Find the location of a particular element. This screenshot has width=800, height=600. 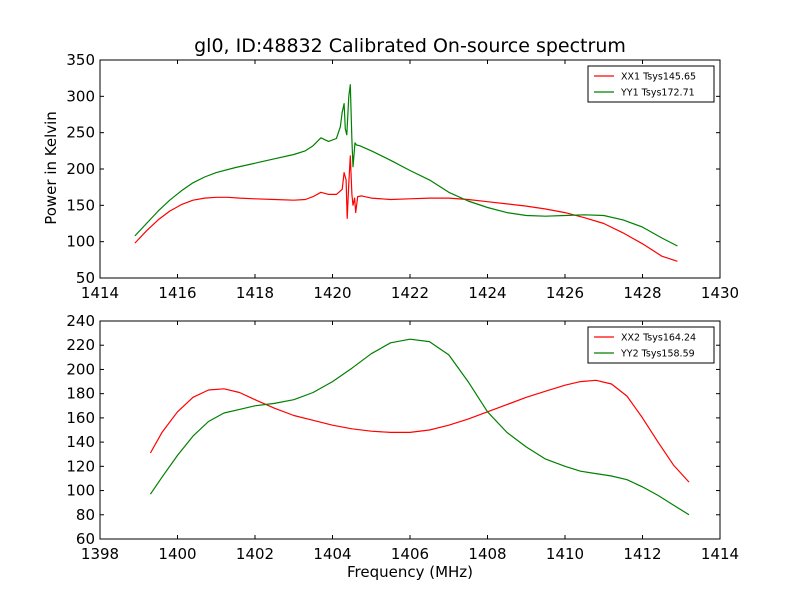

y-tick-label: 220 is located at coordinates (80, 345).